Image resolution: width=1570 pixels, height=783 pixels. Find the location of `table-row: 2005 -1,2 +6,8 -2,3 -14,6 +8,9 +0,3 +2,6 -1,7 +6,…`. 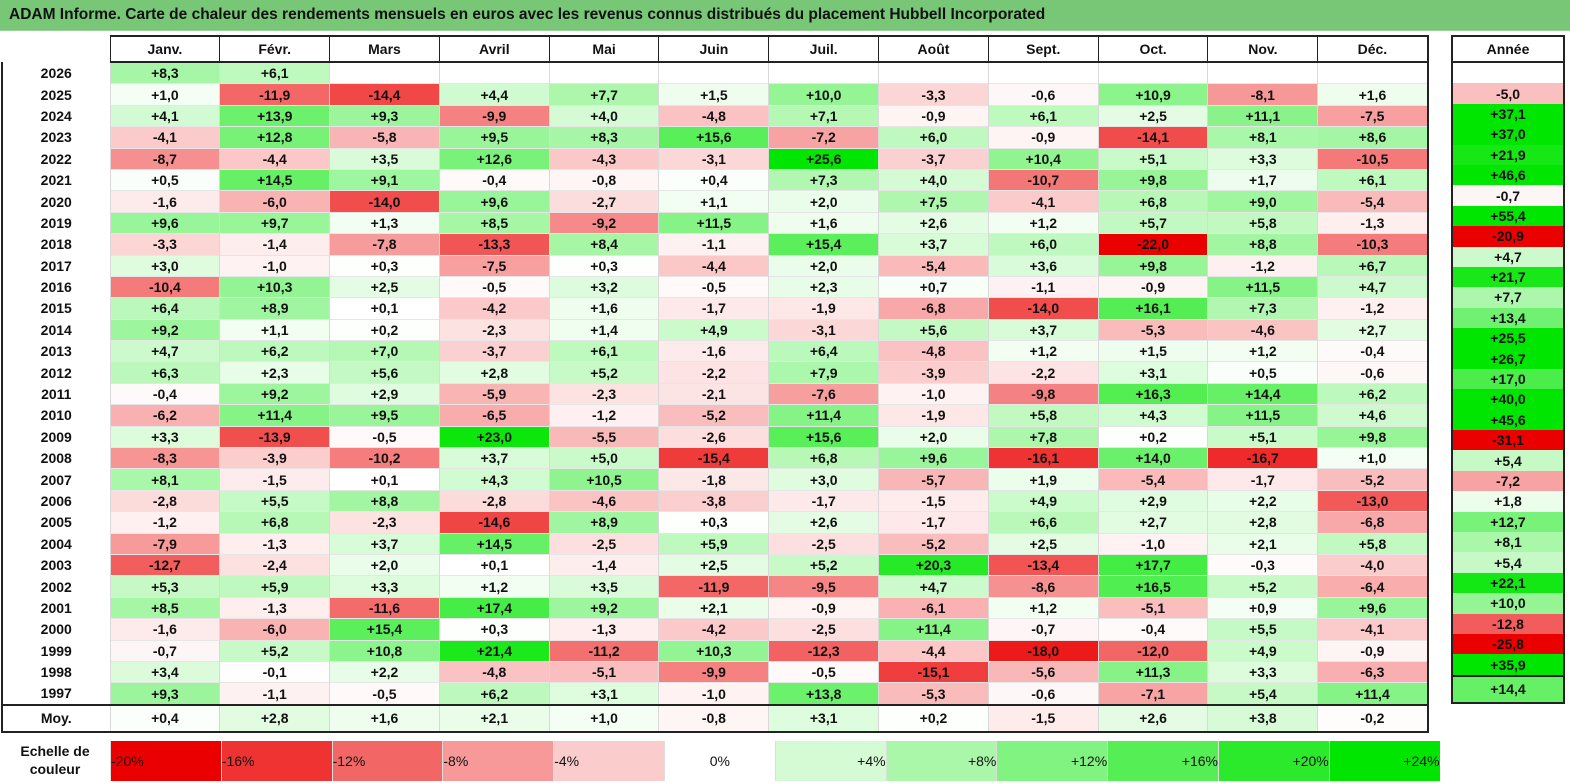

table-row: 2005 -1,2 +6,8 -2,3 -14,6 +8,9 +0,3 +2,6 -1,7 +6,… is located at coordinates (715, 522).